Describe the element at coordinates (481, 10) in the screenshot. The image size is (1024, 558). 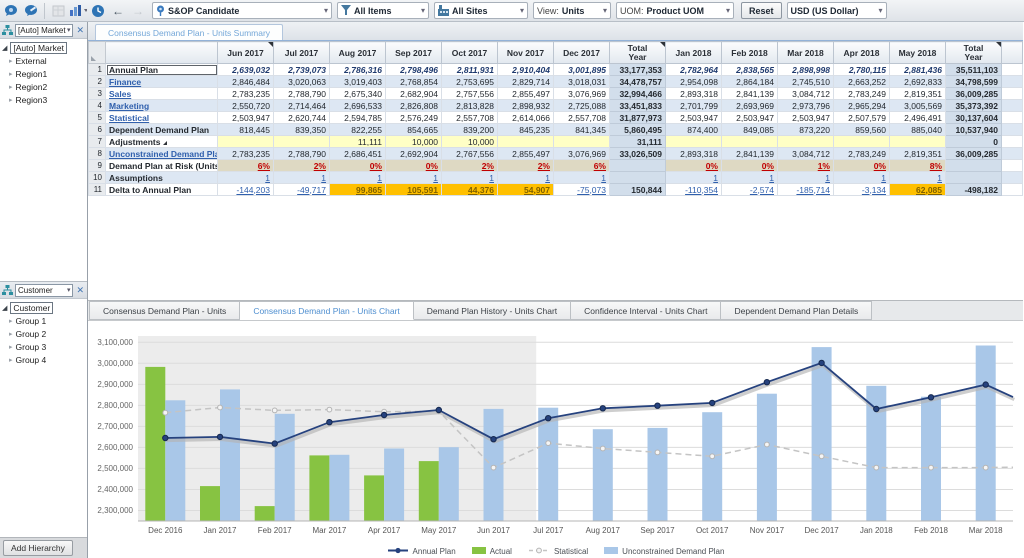
I see `sites-filter-dropdown: All Sites ▾` at that location.